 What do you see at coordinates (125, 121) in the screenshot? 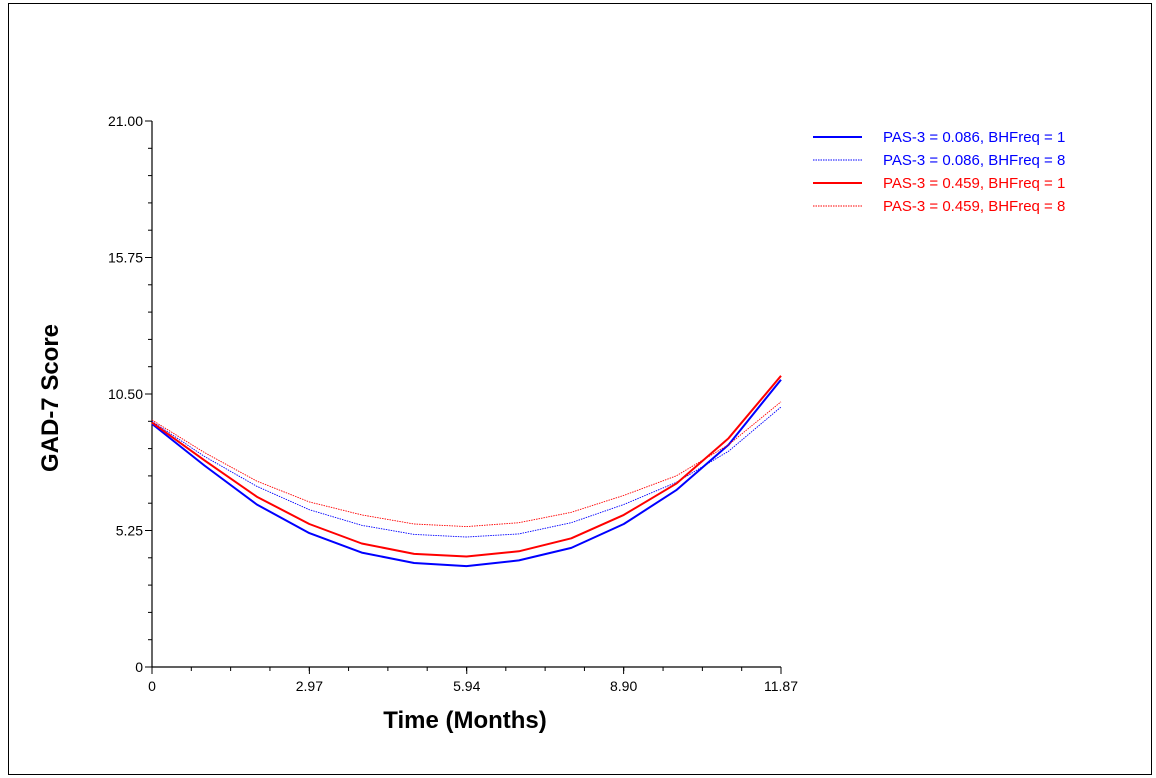
I see `y-tick-label: 21.00` at bounding box center [125, 121].